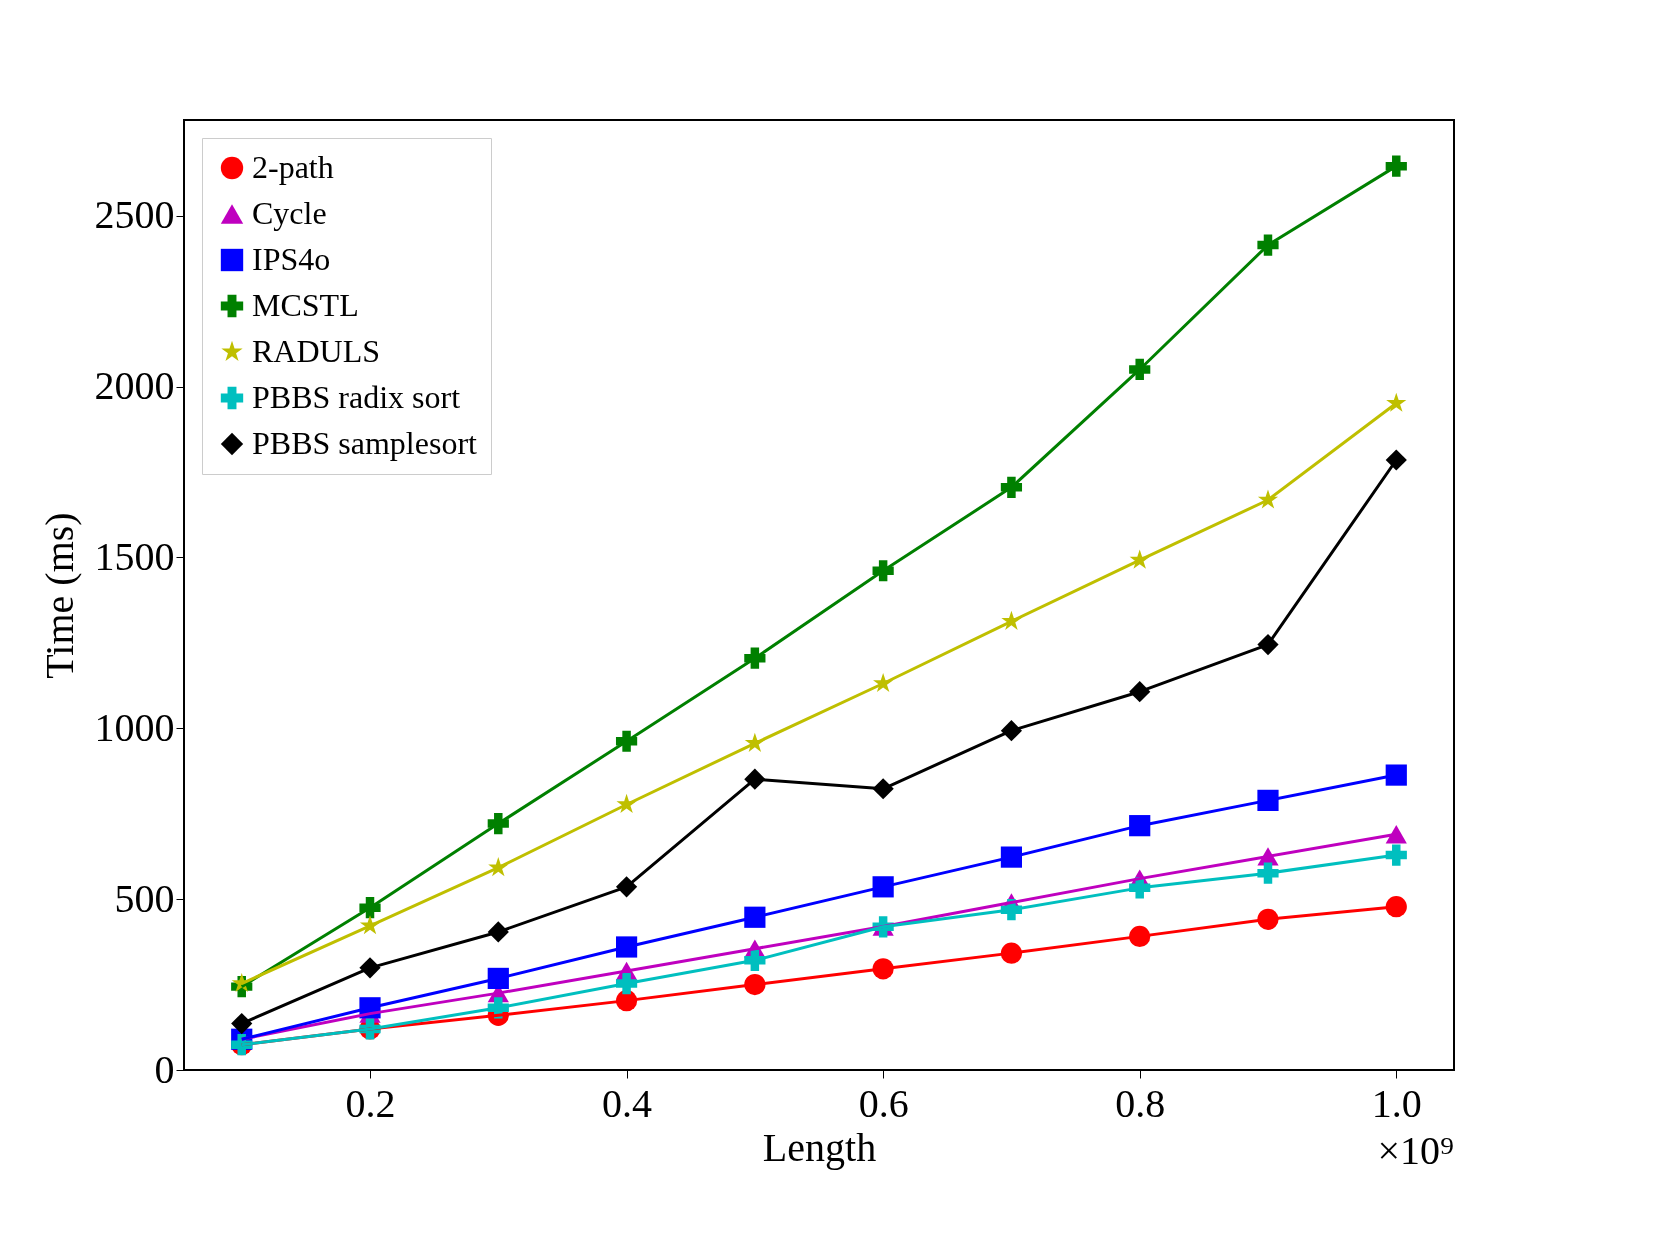 Image resolution: width=1653 pixels, height=1241 pixels. I want to click on x-tick-label: 1.0, so click(1396, 1103).